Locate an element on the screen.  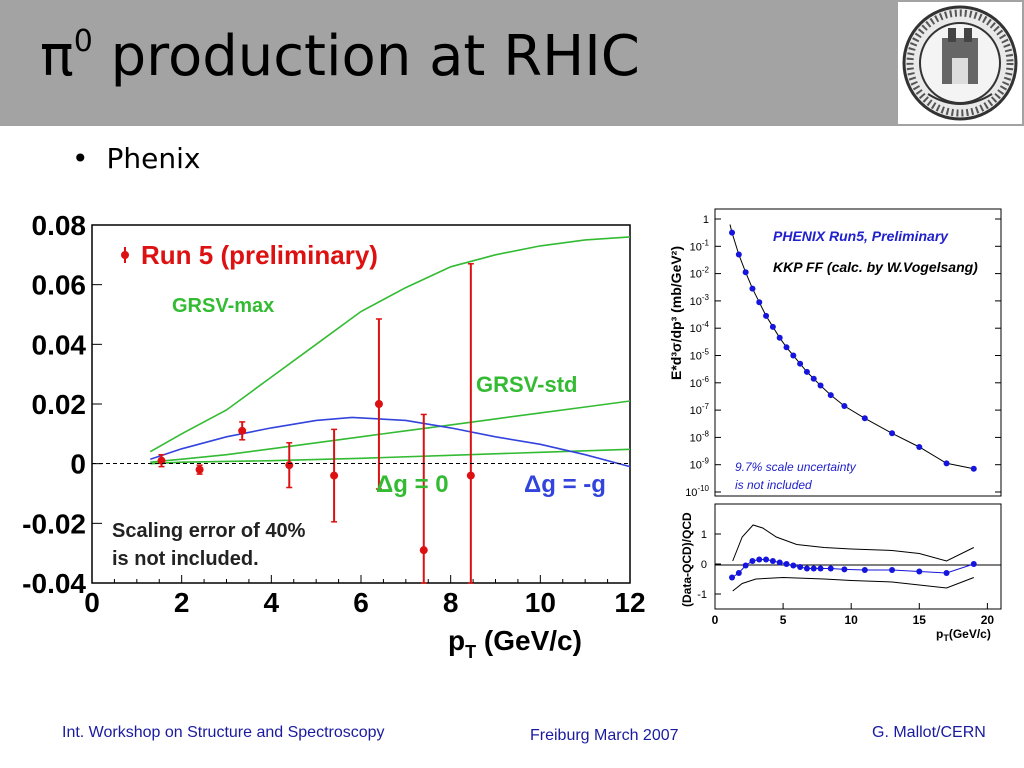
y-tick-label: 10⁻³ is located at coordinates (700, 300).